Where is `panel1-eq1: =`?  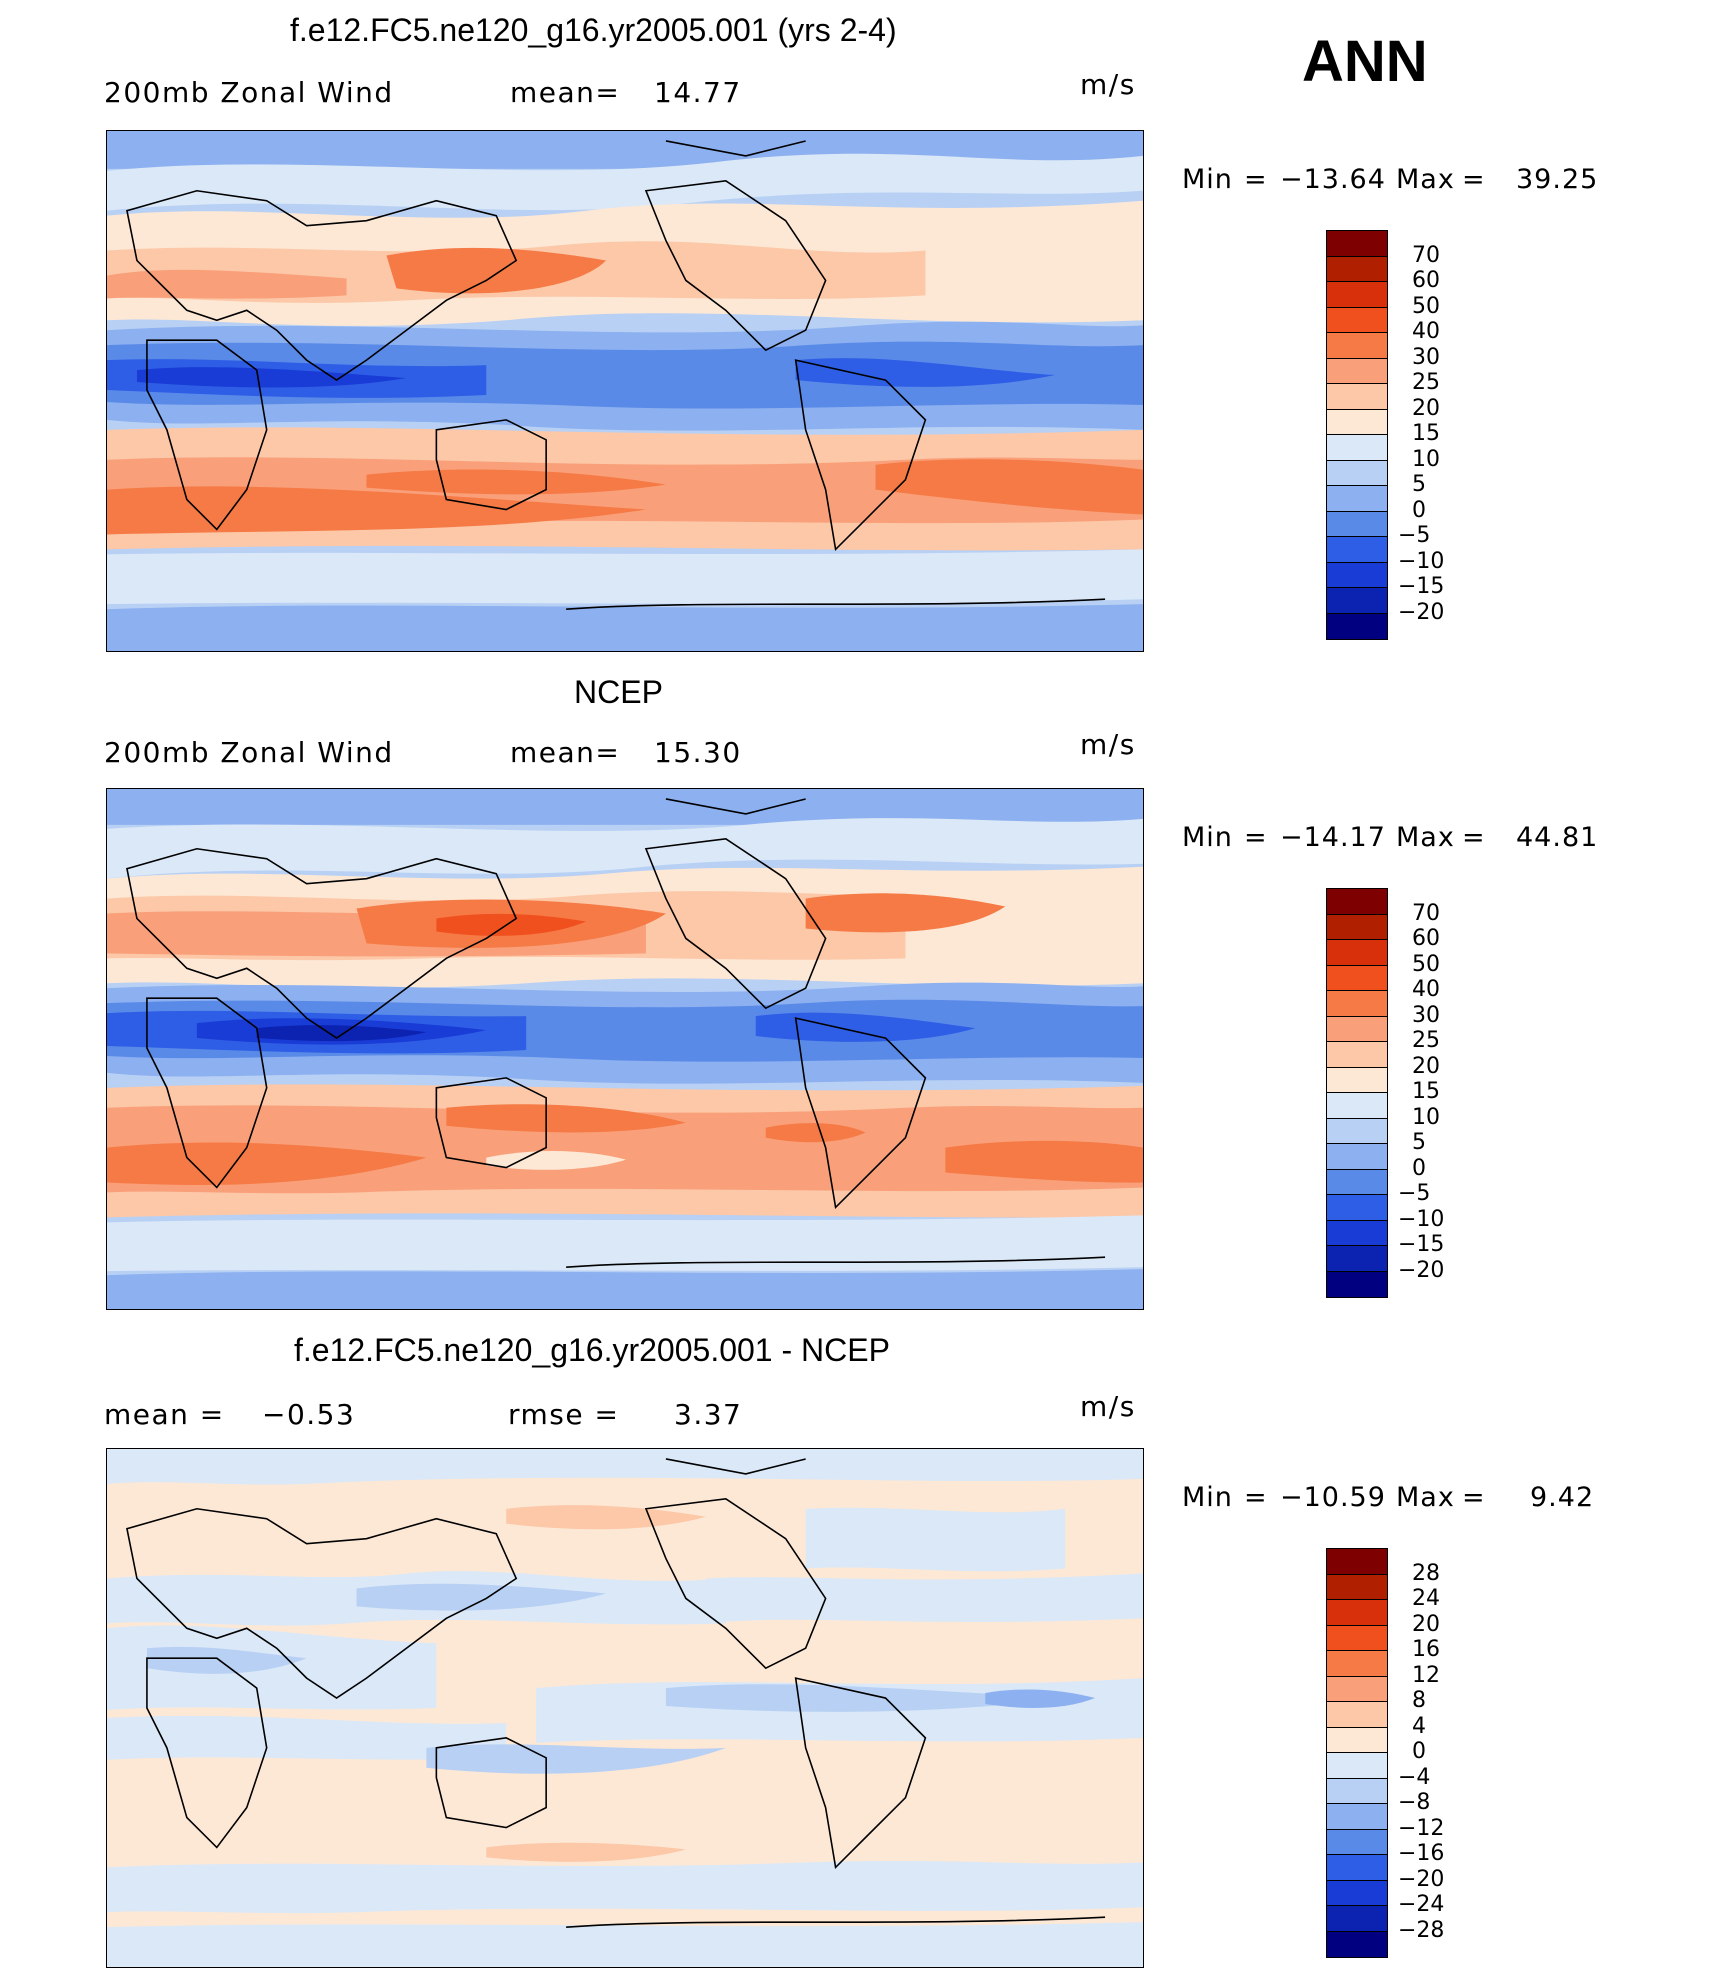 panel1-eq1: = is located at coordinates (1256, 179).